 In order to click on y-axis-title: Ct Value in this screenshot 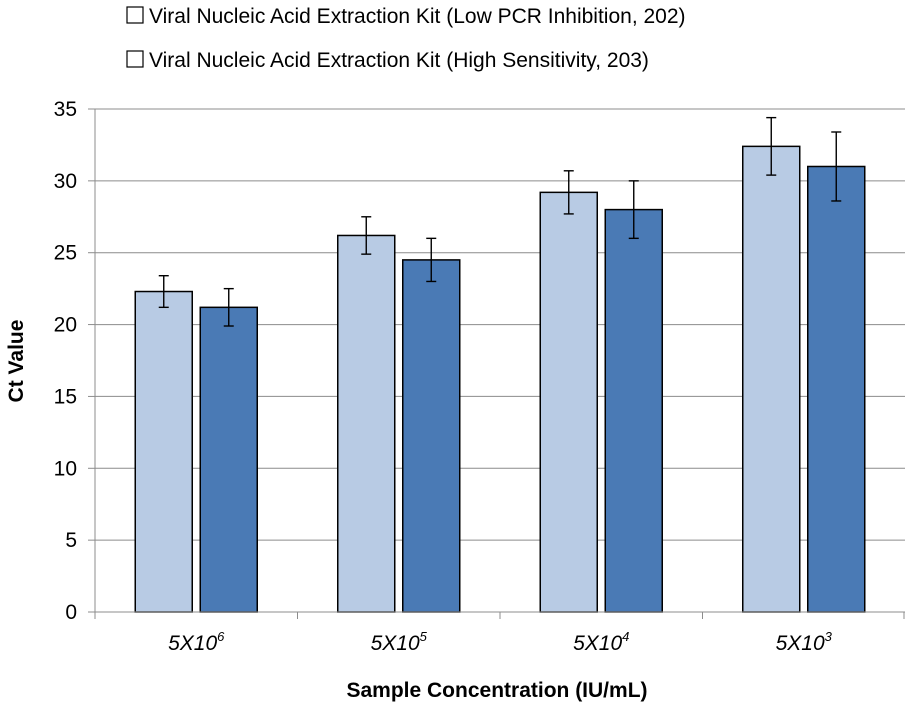, I will do `click(16, 361)`.